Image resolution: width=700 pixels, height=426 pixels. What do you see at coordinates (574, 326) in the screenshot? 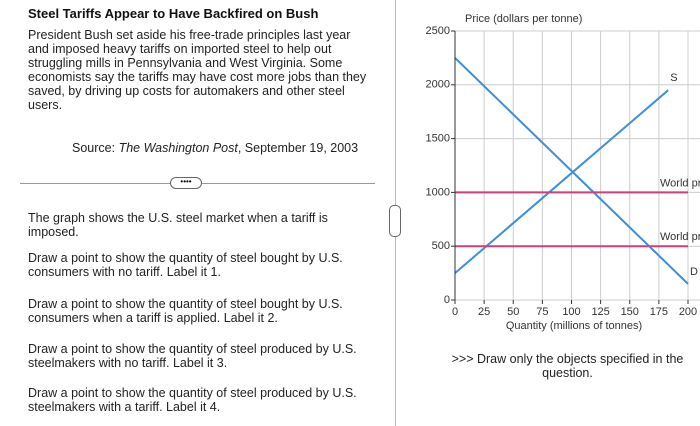
I see `x-axis-label: Quantity (millions of tonnes)` at bounding box center [574, 326].